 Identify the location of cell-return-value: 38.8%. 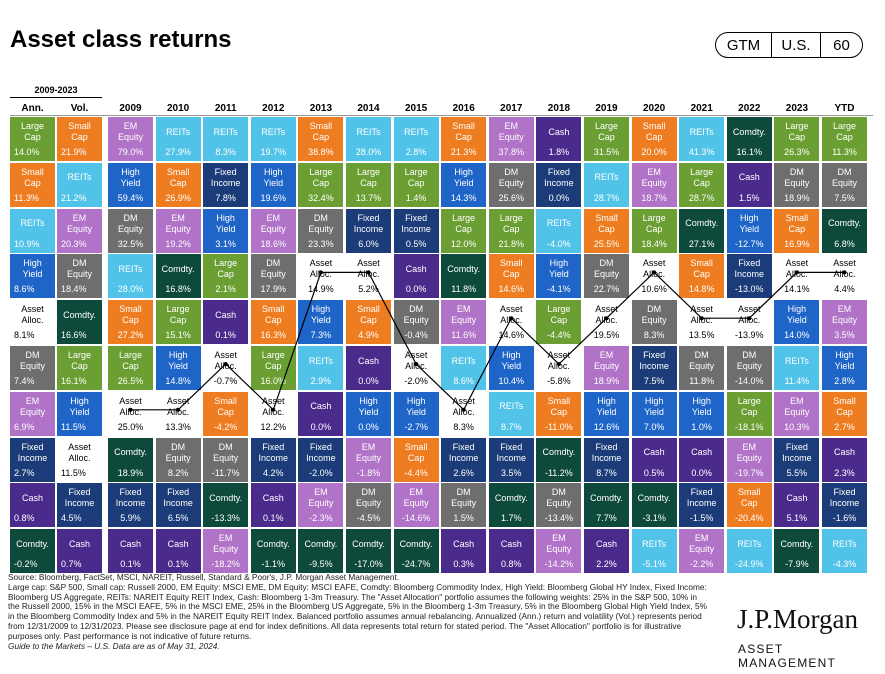
(321, 152).